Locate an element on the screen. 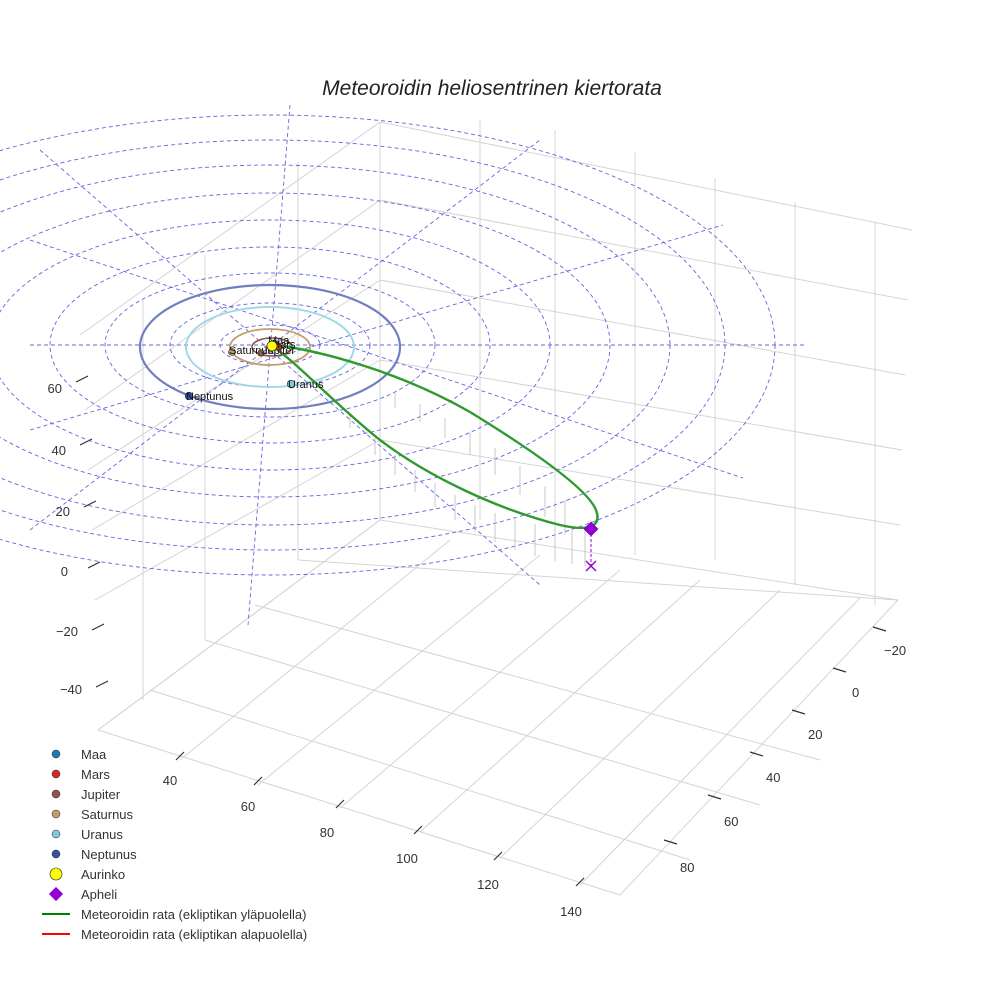 The width and height of the screenshot is (984, 984). sun-point is located at coordinates (272, 346).